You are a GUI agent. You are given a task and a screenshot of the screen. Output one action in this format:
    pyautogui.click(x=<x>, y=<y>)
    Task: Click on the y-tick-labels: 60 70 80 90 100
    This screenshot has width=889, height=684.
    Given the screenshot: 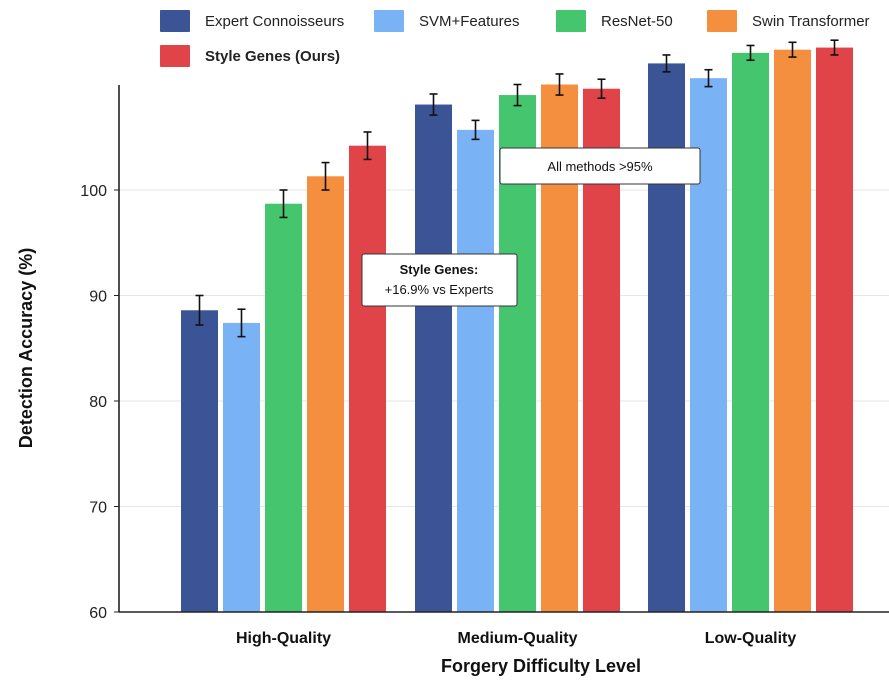 What is the action you would take?
    pyautogui.click(x=99, y=402)
    